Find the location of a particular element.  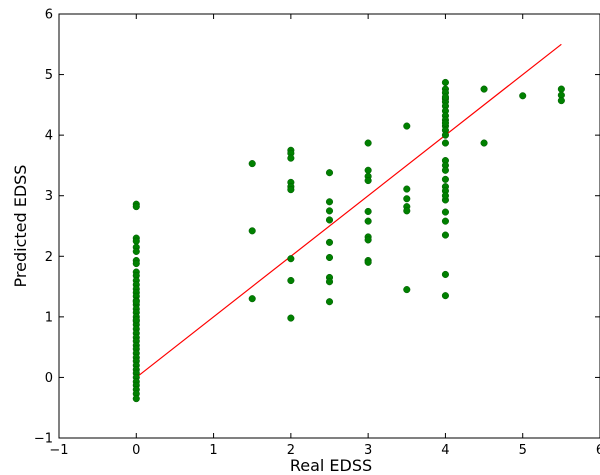

x-tick-label: 6 is located at coordinates (598, 450).